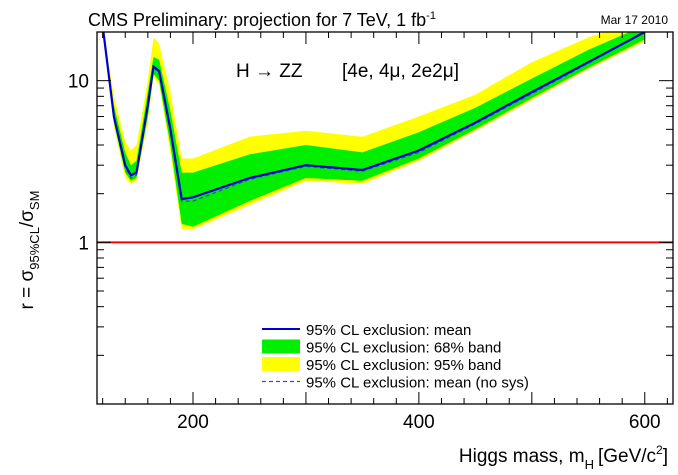 This screenshot has width=678, height=475. I want to click on legend-label: 95% CL exclusion: mean, so click(388, 330).